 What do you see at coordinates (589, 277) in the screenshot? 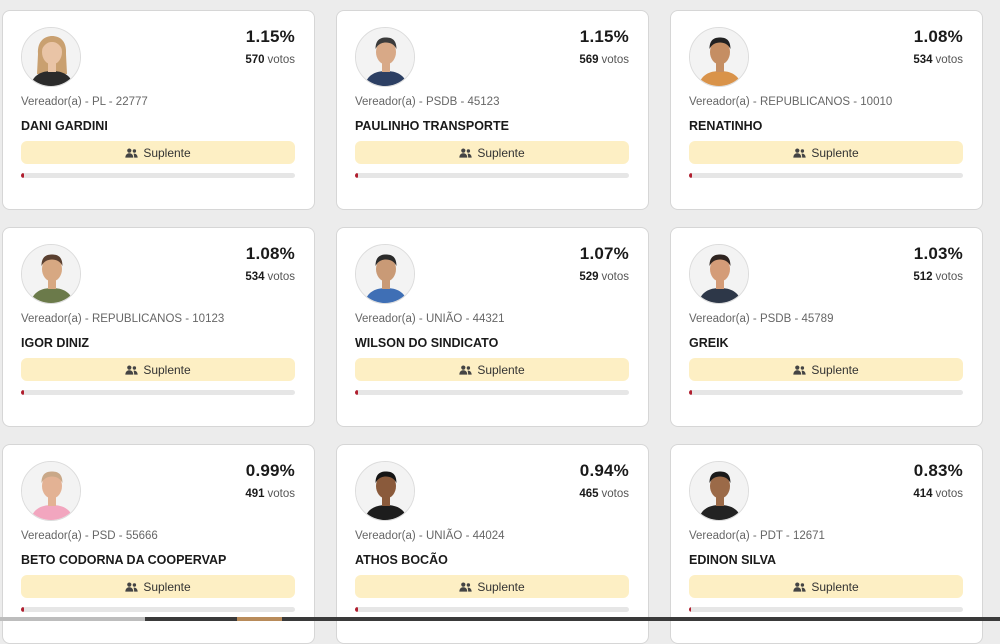
I see `vote-count-number: 529` at bounding box center [589, 277].